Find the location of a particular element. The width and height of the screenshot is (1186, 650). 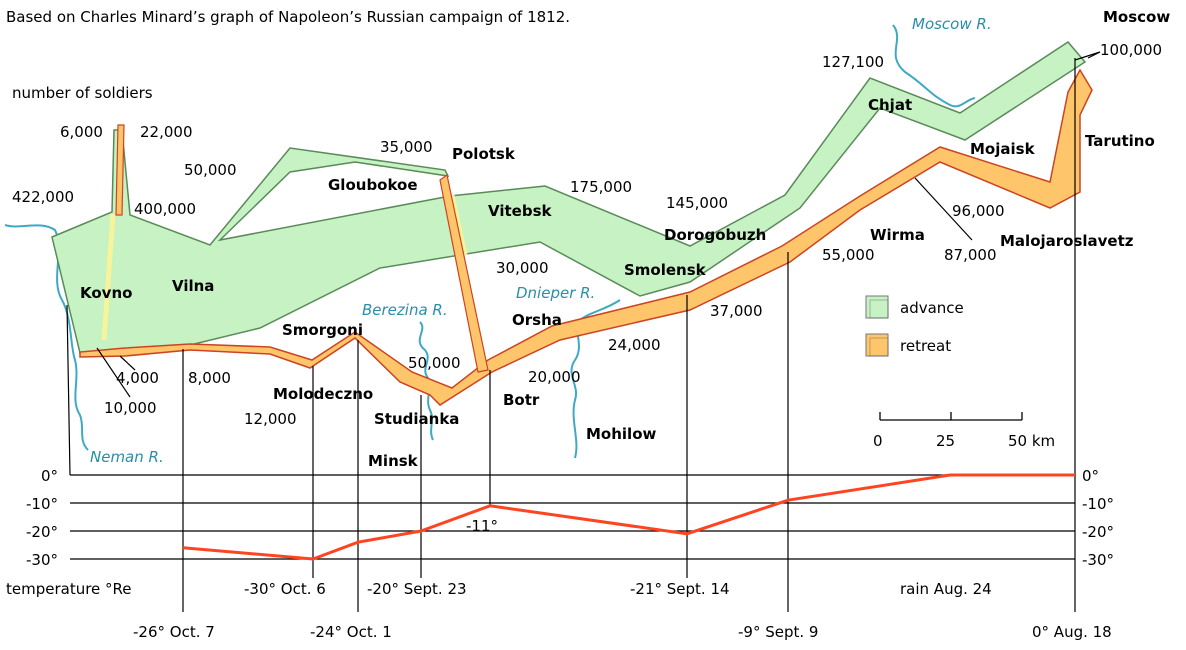

temperature-grid is located at coordinates (572, 517).